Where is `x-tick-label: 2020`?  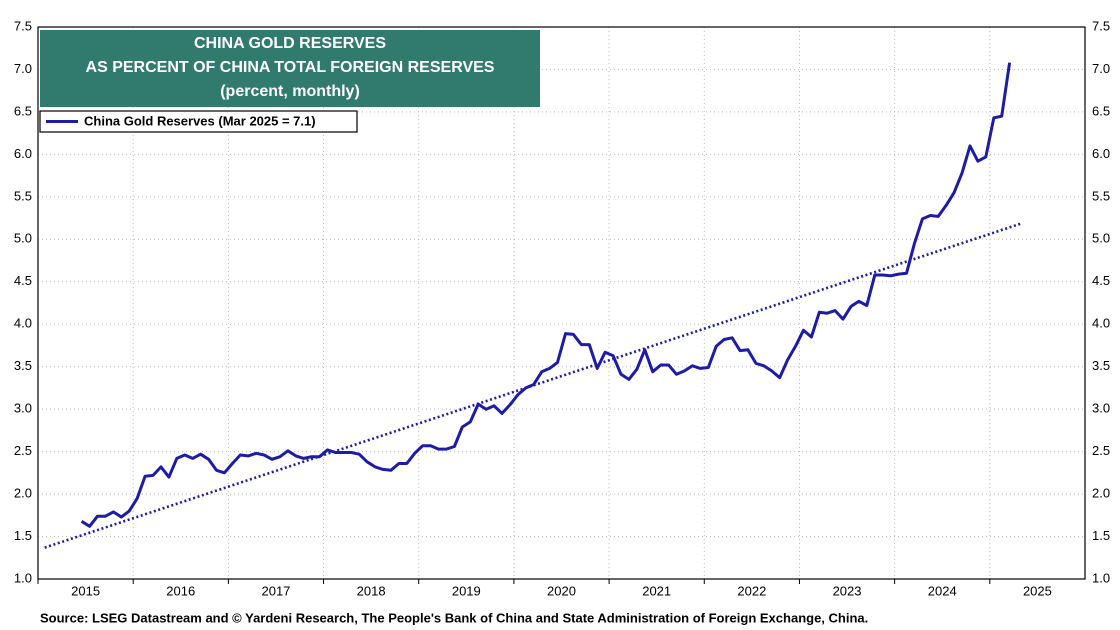 x-tick-label: 2020 is located at coordinates (561, 590).